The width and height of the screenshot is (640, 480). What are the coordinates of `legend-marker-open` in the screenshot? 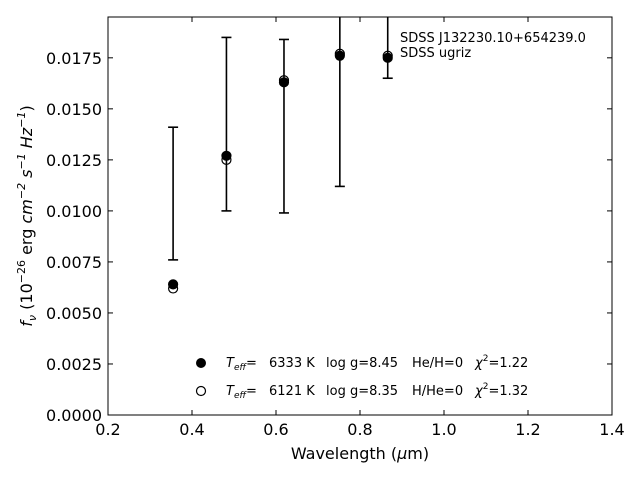 It's located at (201, 391).